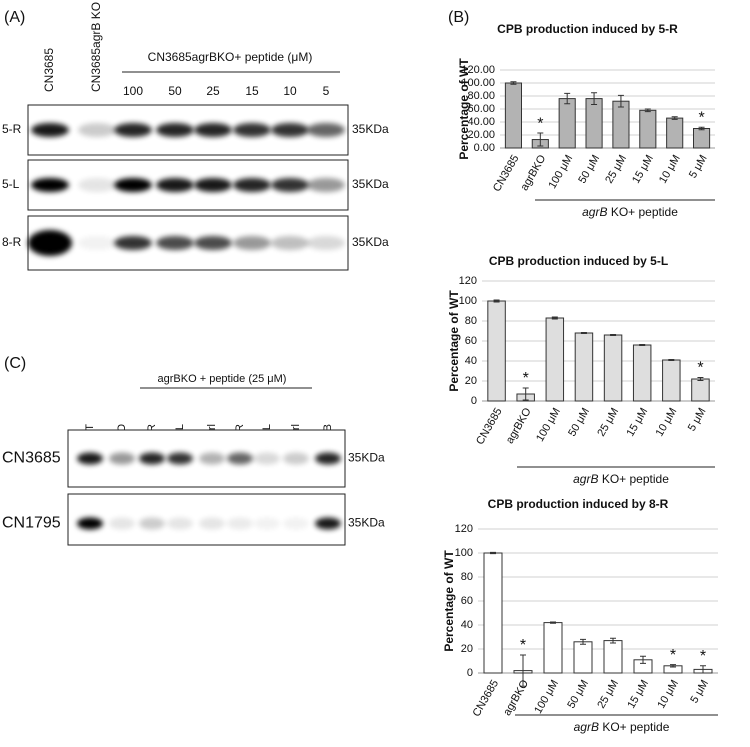 The width and height of the screenshot is (750, 747). Describe the element at coordinates (458, 17) in the screenshot. I see `panel-label: (B)` at that location.